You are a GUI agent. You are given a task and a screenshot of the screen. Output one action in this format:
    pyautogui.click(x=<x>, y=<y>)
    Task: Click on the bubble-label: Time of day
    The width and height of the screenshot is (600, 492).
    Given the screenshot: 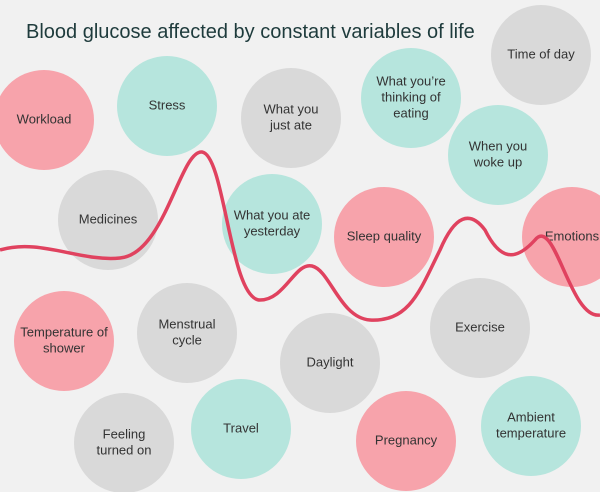 What is the action you would take?
    pyautogui.click(x=541, y=53)
    